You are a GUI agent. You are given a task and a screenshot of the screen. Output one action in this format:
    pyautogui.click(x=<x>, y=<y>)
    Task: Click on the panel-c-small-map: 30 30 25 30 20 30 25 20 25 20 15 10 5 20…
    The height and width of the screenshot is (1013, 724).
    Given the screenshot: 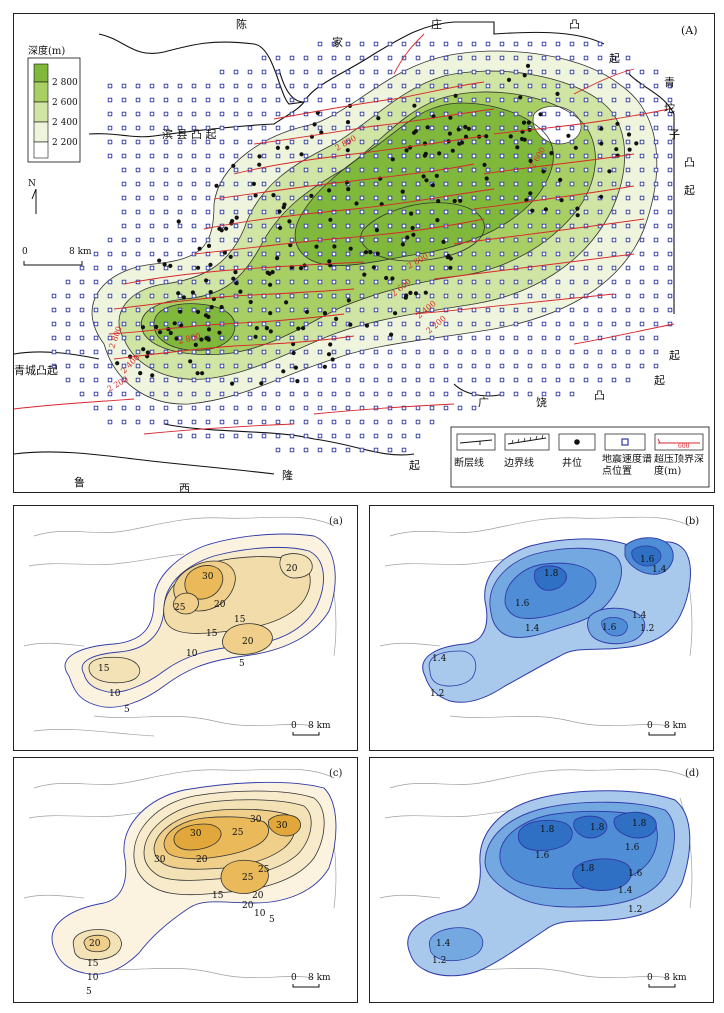 What is the action you would take?
    pyautogui.click(x=185, y=880)
    